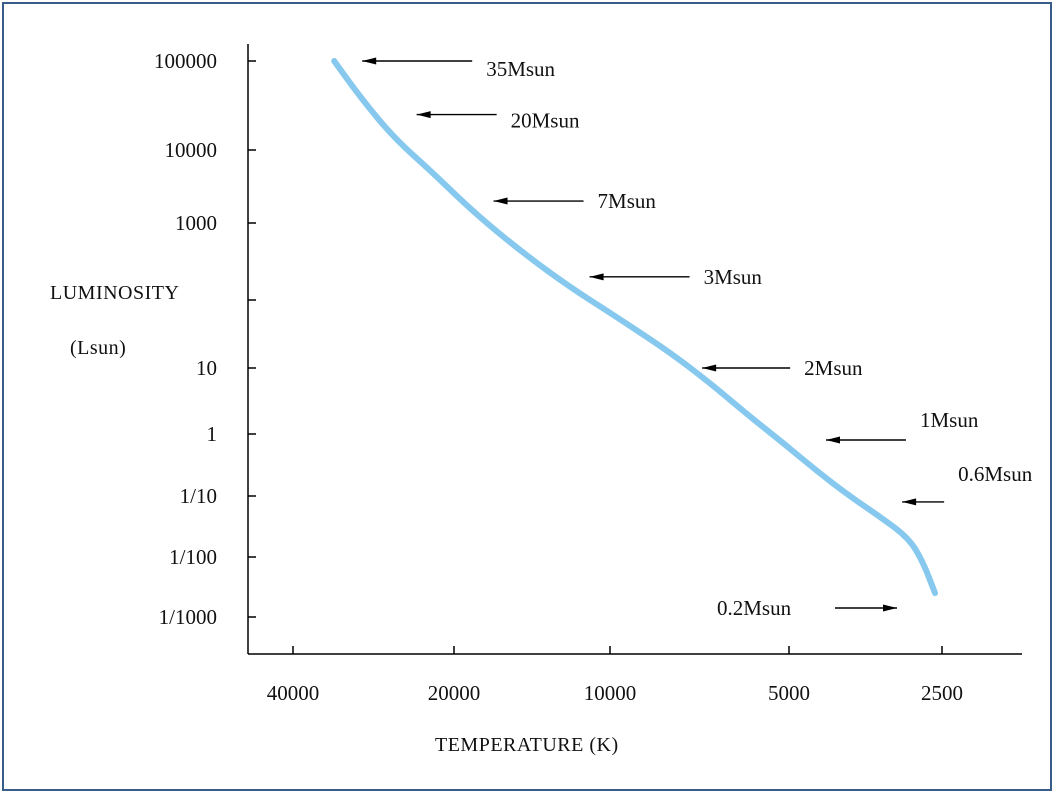  What do you see at coordinates (520, 69) in the screenshot?
I see `mass-annotation-label: 35Msun` at bounding box center [520, 69].